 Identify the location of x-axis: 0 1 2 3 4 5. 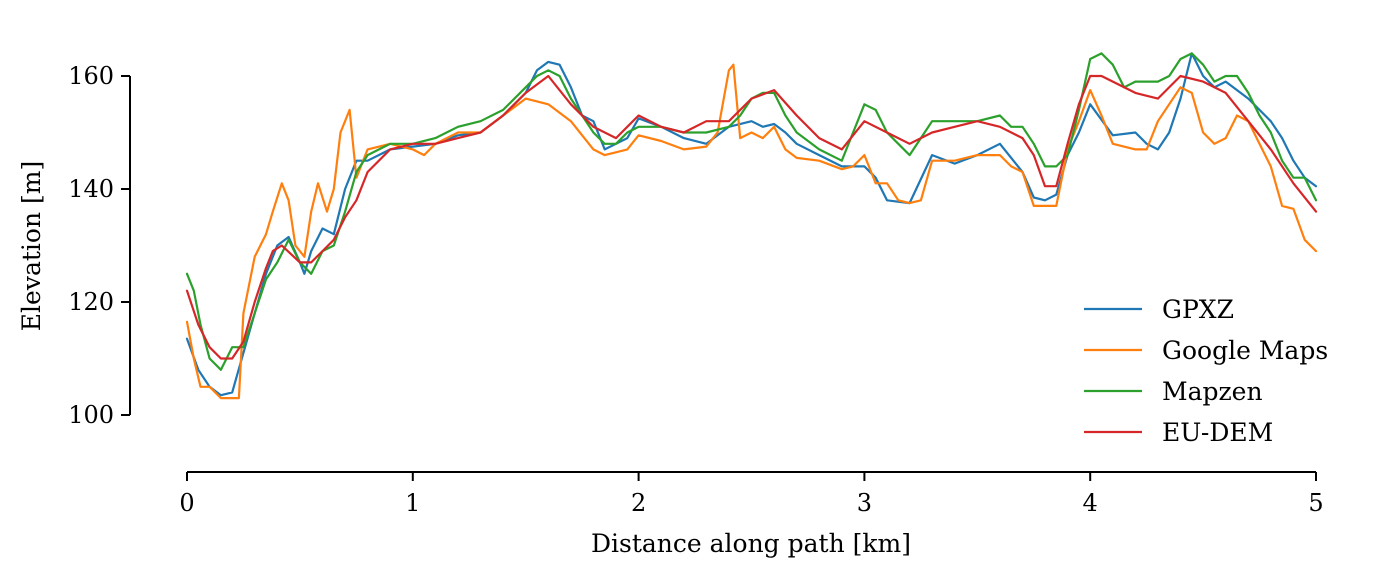
(751, 494).